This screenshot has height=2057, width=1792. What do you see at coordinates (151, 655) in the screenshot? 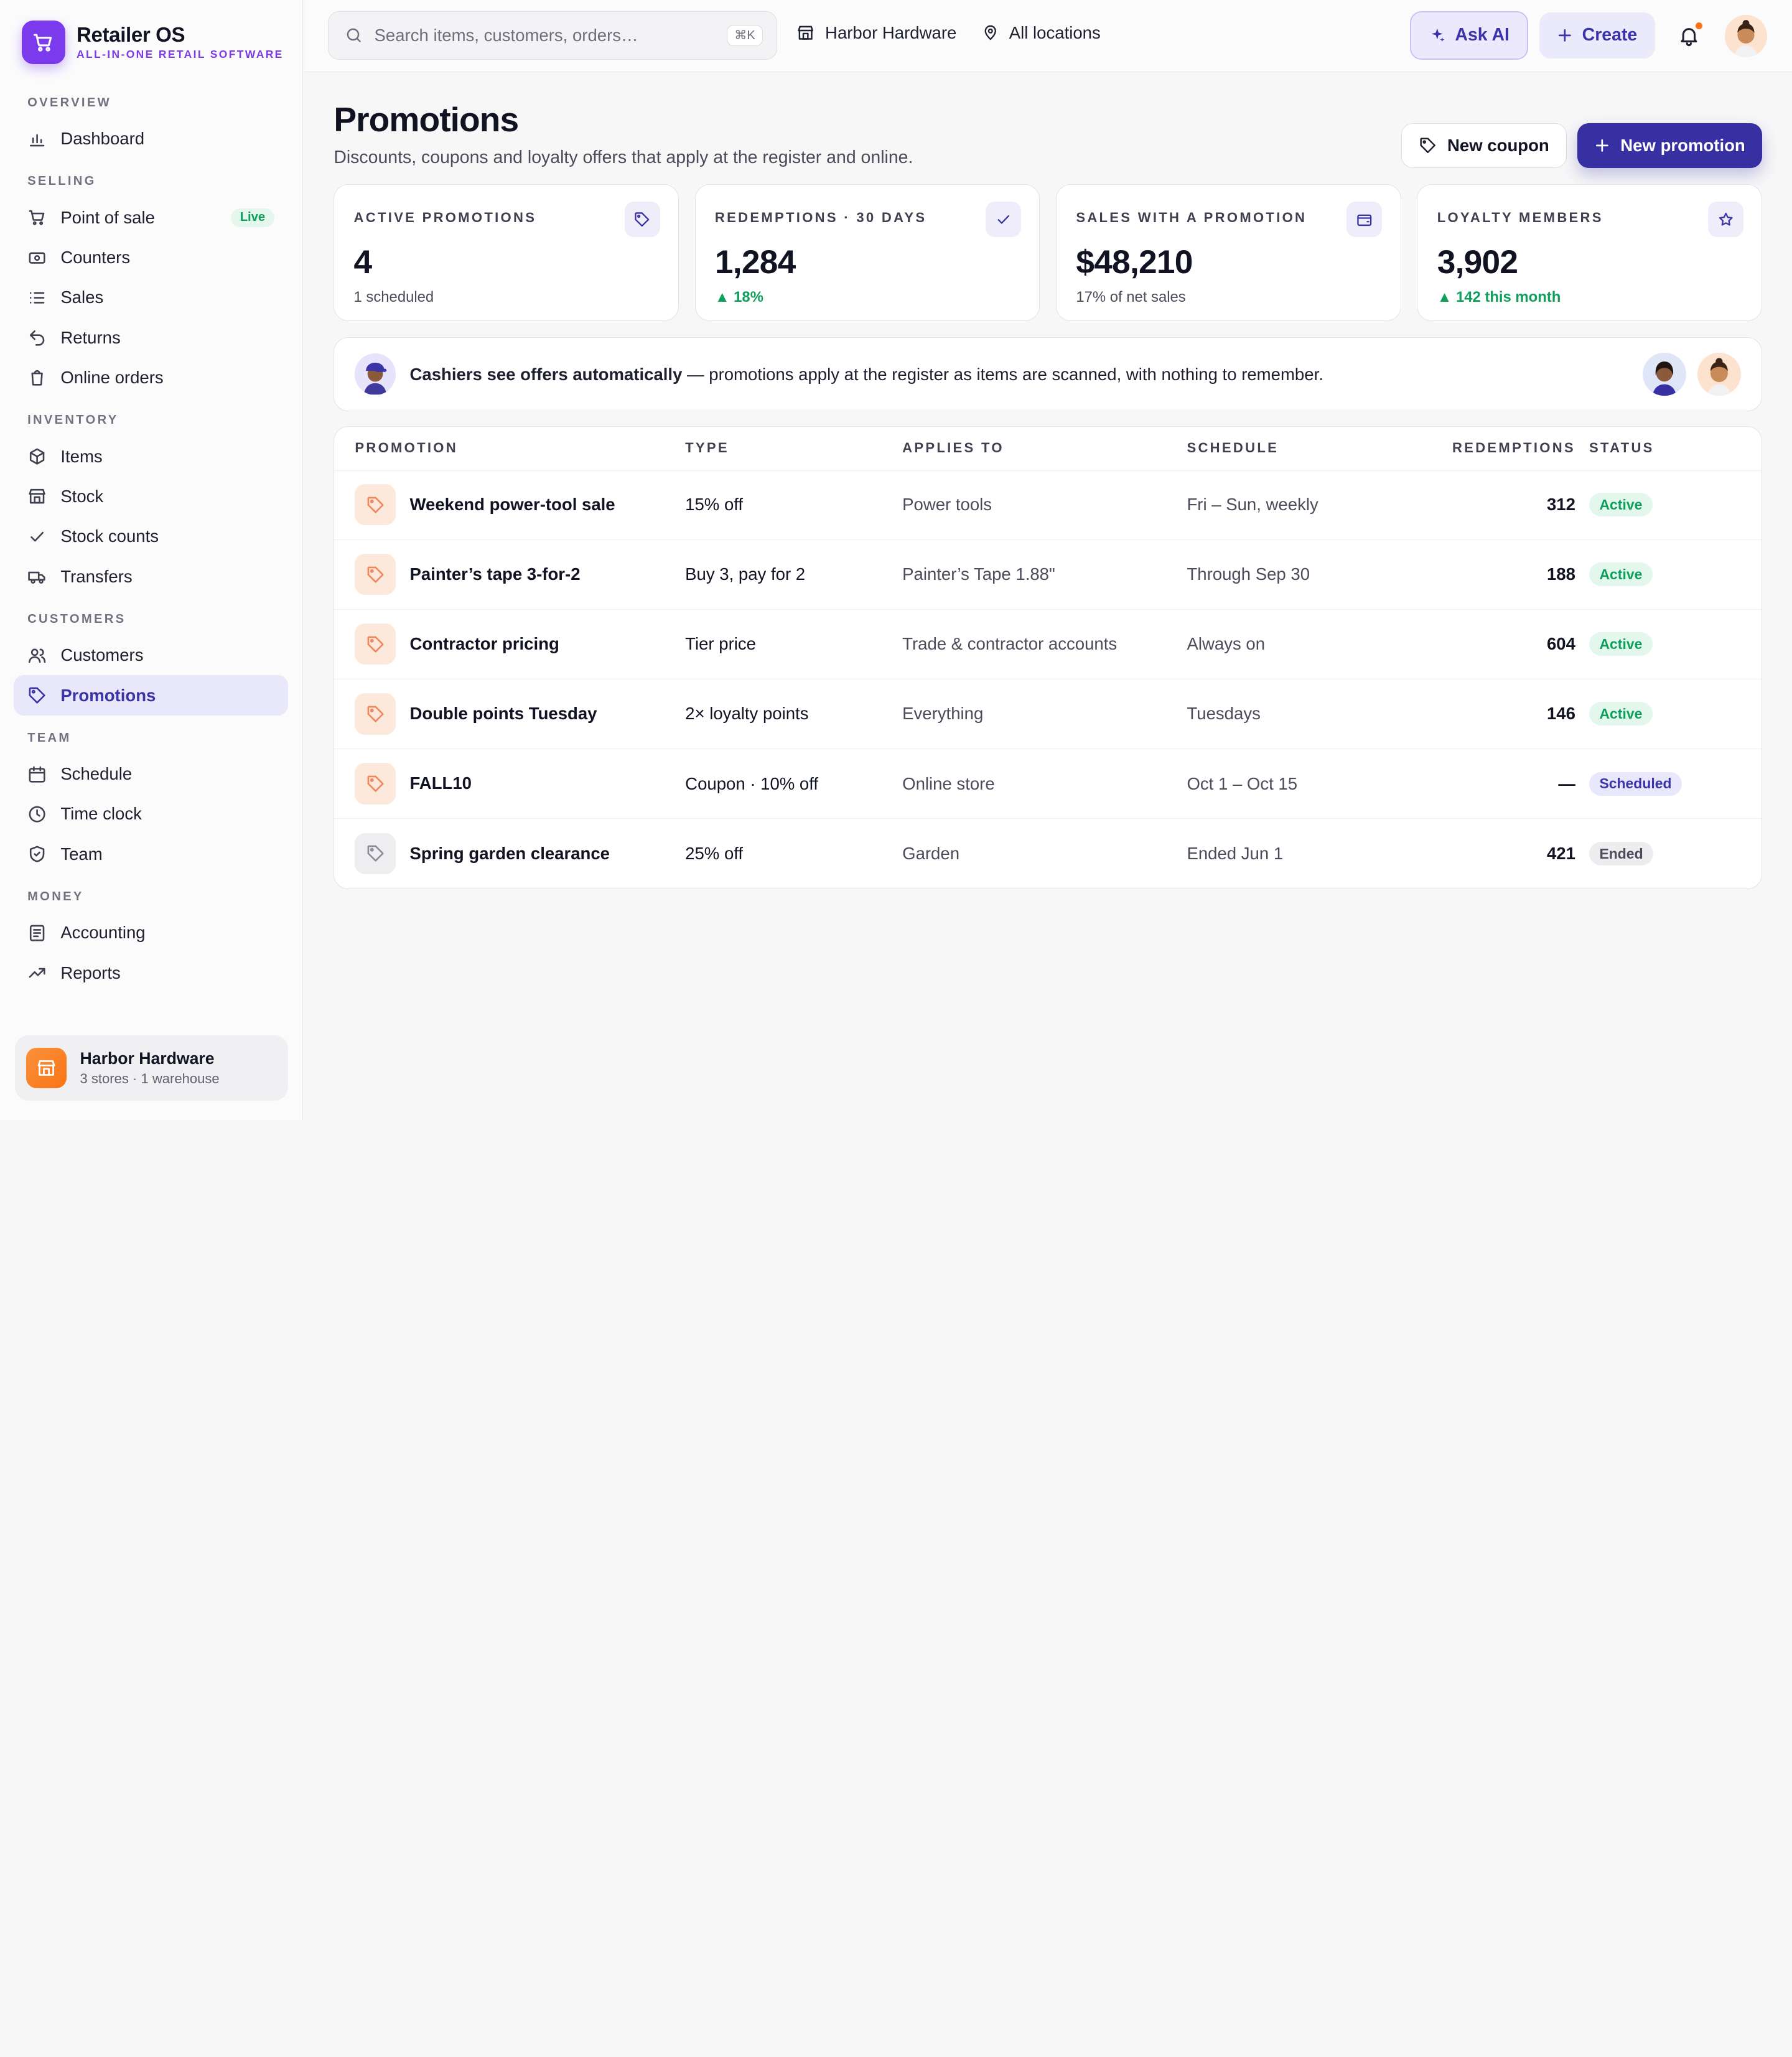
I see `sidebar-item-customers: Customers` at bounding box center [151, 655].